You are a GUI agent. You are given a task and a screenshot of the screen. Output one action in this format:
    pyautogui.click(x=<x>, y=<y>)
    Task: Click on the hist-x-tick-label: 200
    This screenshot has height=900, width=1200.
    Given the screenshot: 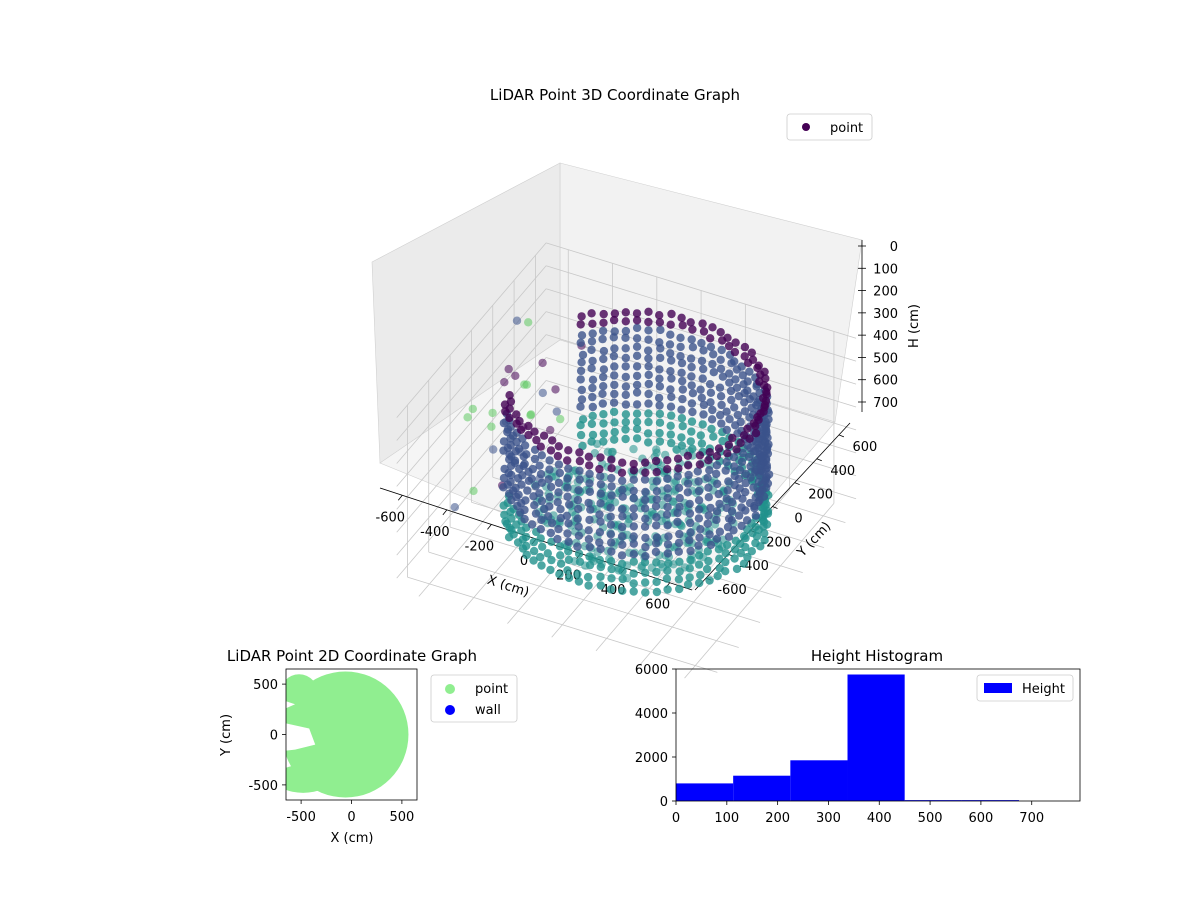 What is the action you would take?
    pyautogui.click(x=777, y=818)
    